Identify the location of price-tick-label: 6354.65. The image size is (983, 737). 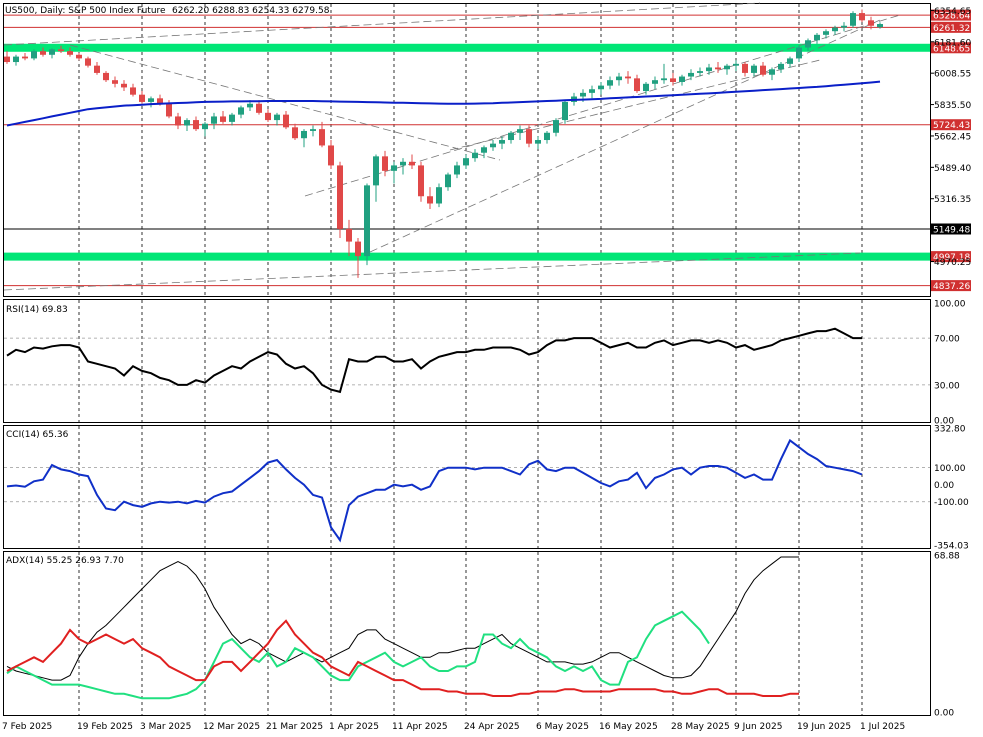
(952, 12).